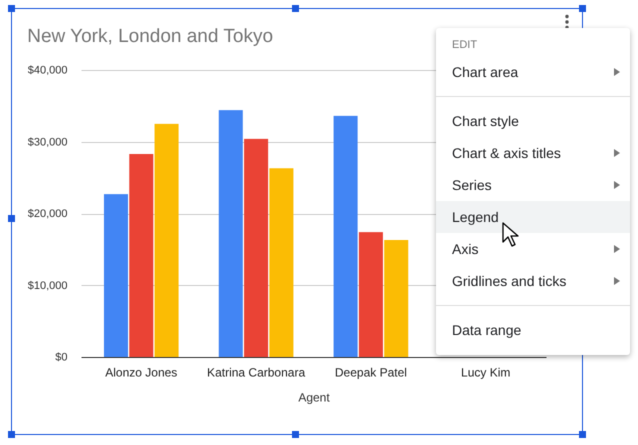  I want to click on x-tick-label: Lucy Kim, so click(485, 373).